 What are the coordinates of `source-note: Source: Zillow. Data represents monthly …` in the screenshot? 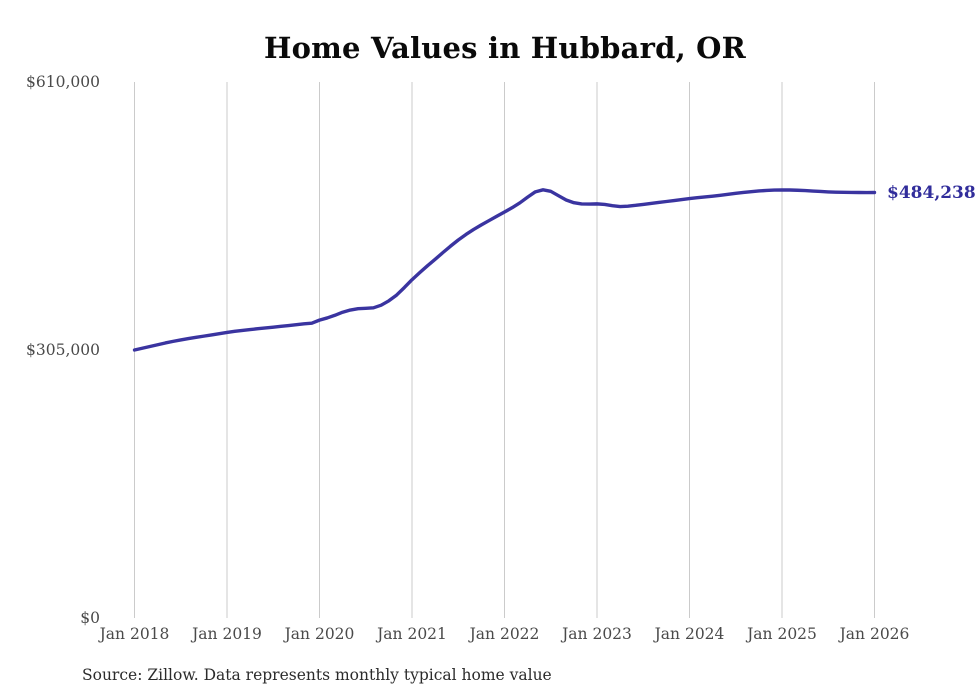 It's located at (317, 675).